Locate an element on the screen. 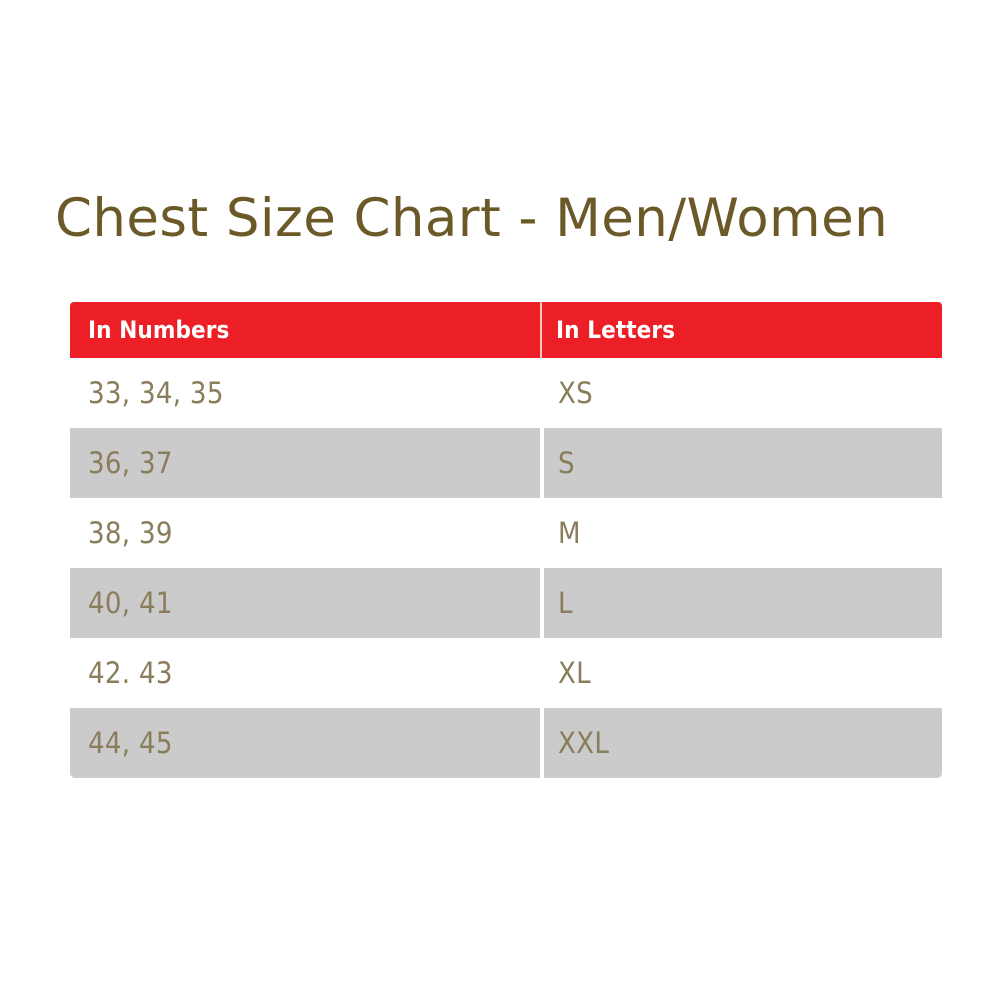 The width and height of the screenshot is (1000, 1000). column-header-in-numbers: In Numbers is located at coordinates (159, 330).